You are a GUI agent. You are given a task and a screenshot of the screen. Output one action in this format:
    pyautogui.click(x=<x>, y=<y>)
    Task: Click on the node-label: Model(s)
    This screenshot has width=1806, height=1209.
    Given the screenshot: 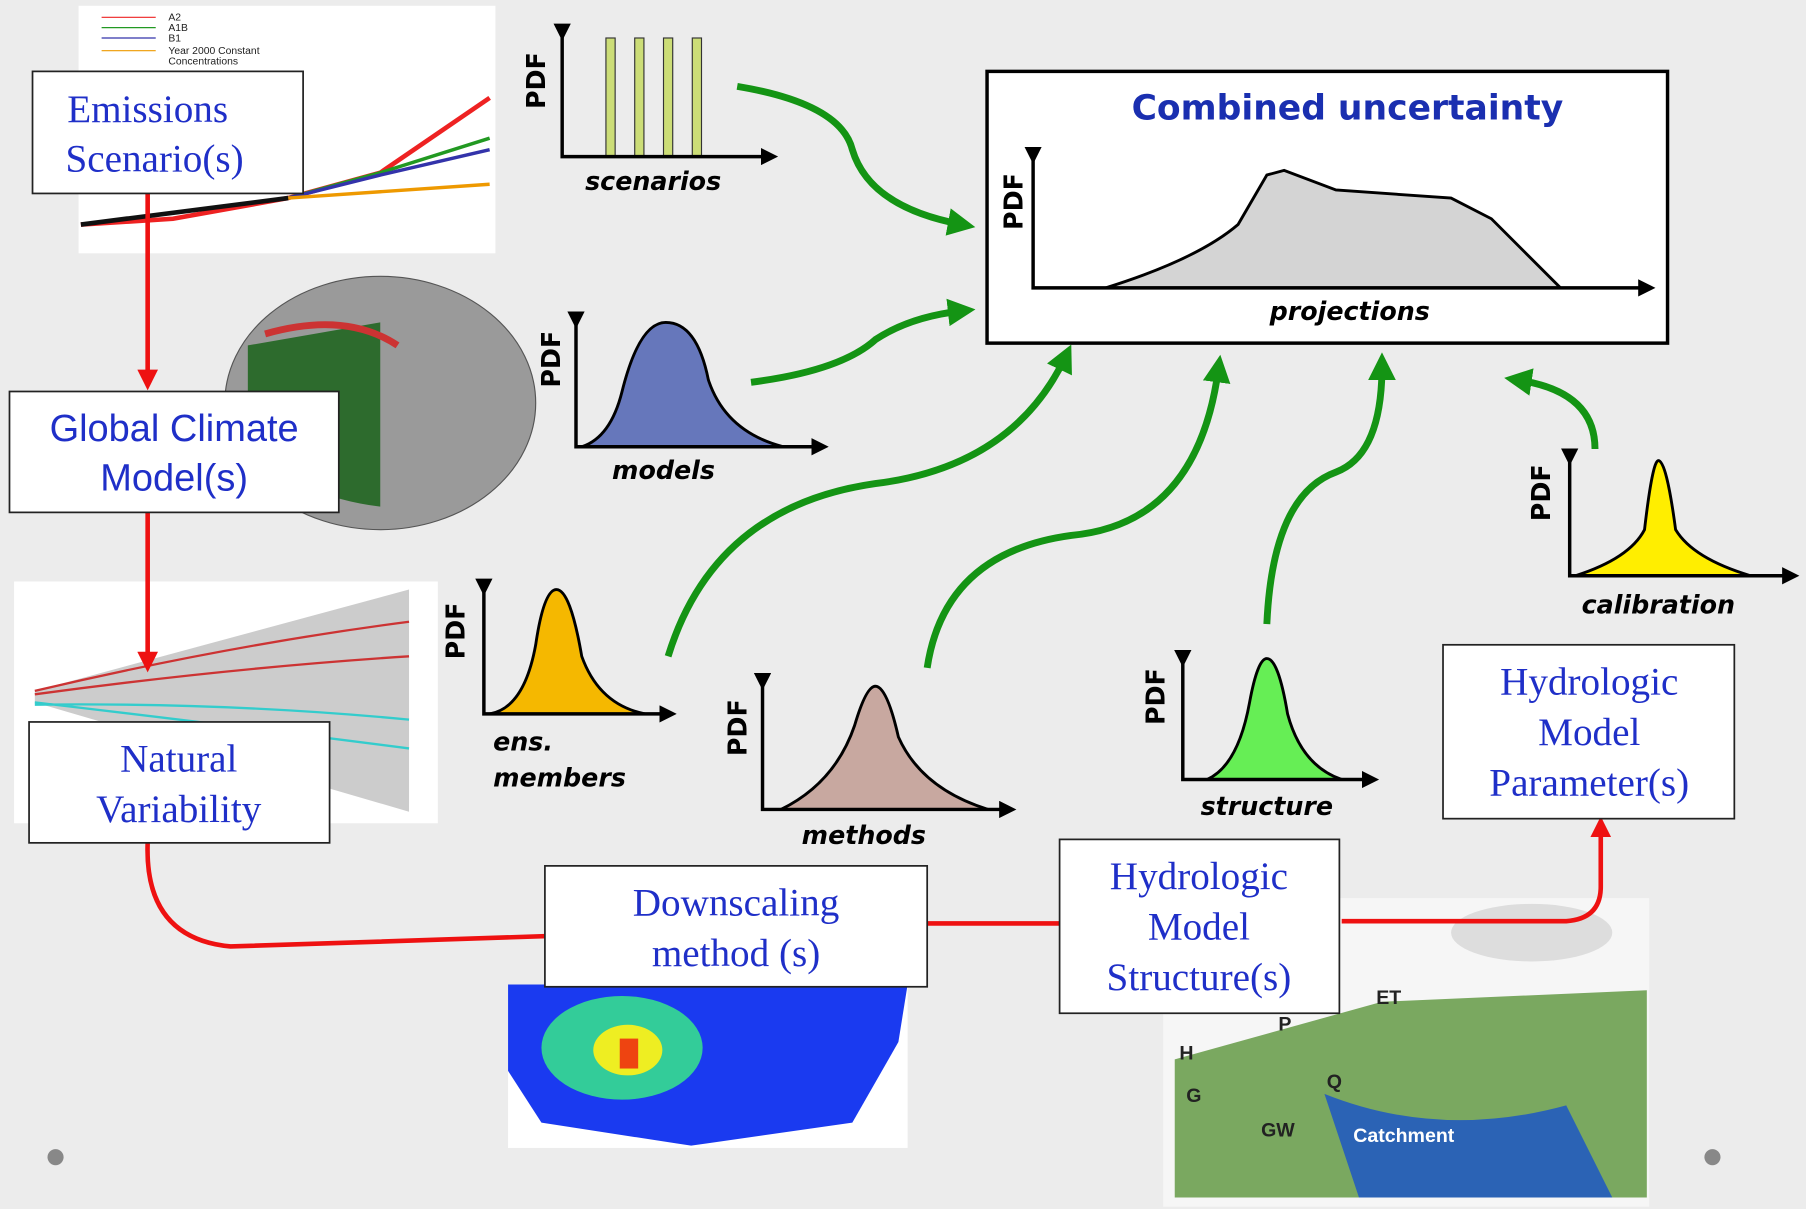 What is the action you would take?
    pyautogui.click(x=174, y=479)
    